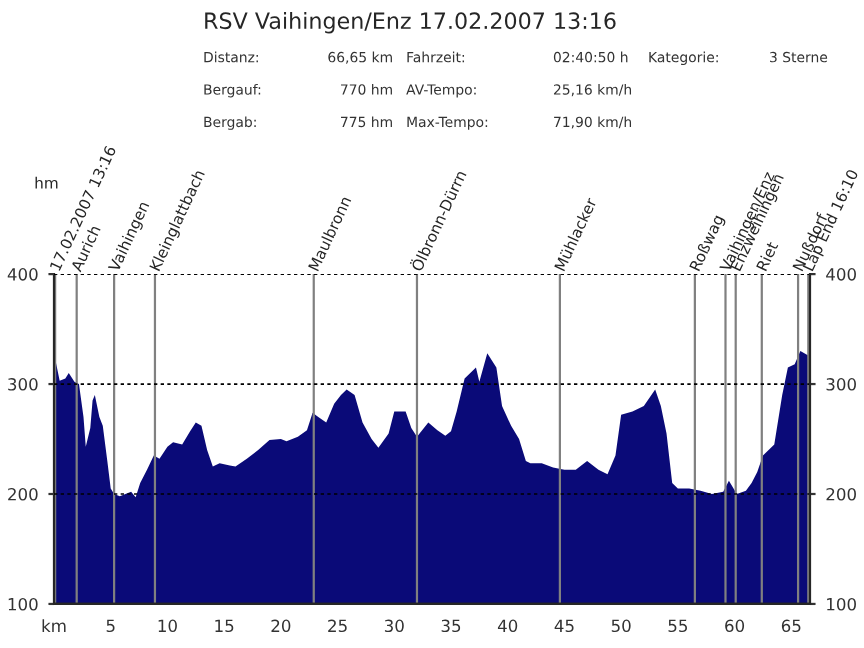 This screenshot has height=648, width=864. What do you see at coordinates (841, 384) in the screenshot?
I see `y2-tick-label: 300` at bounding box center [841, 384].